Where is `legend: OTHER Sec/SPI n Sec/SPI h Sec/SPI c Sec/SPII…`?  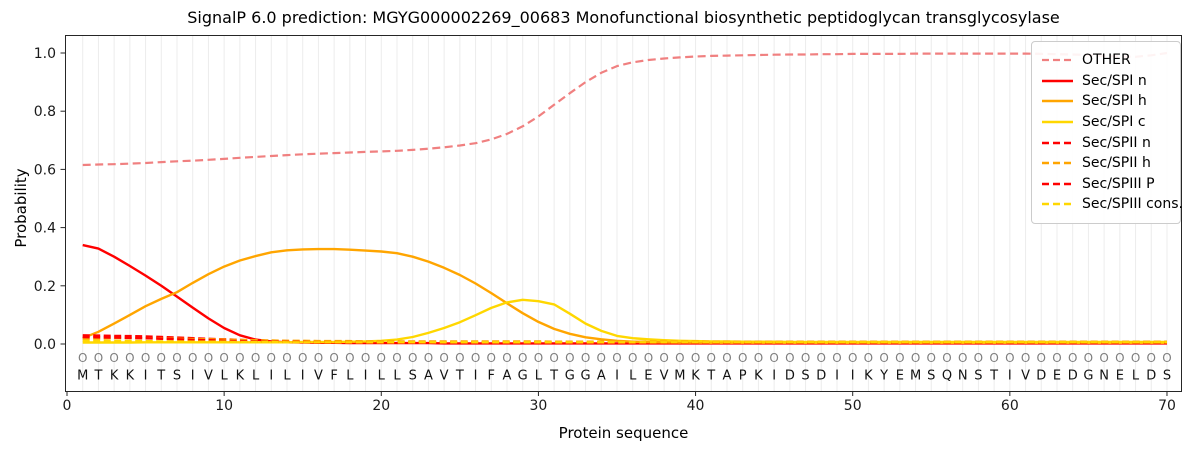 legend: OTHER Sec/SPI n Sec/SPI h Sec/SPI c Sec/SPII… is located at coordinates (1107, 132).